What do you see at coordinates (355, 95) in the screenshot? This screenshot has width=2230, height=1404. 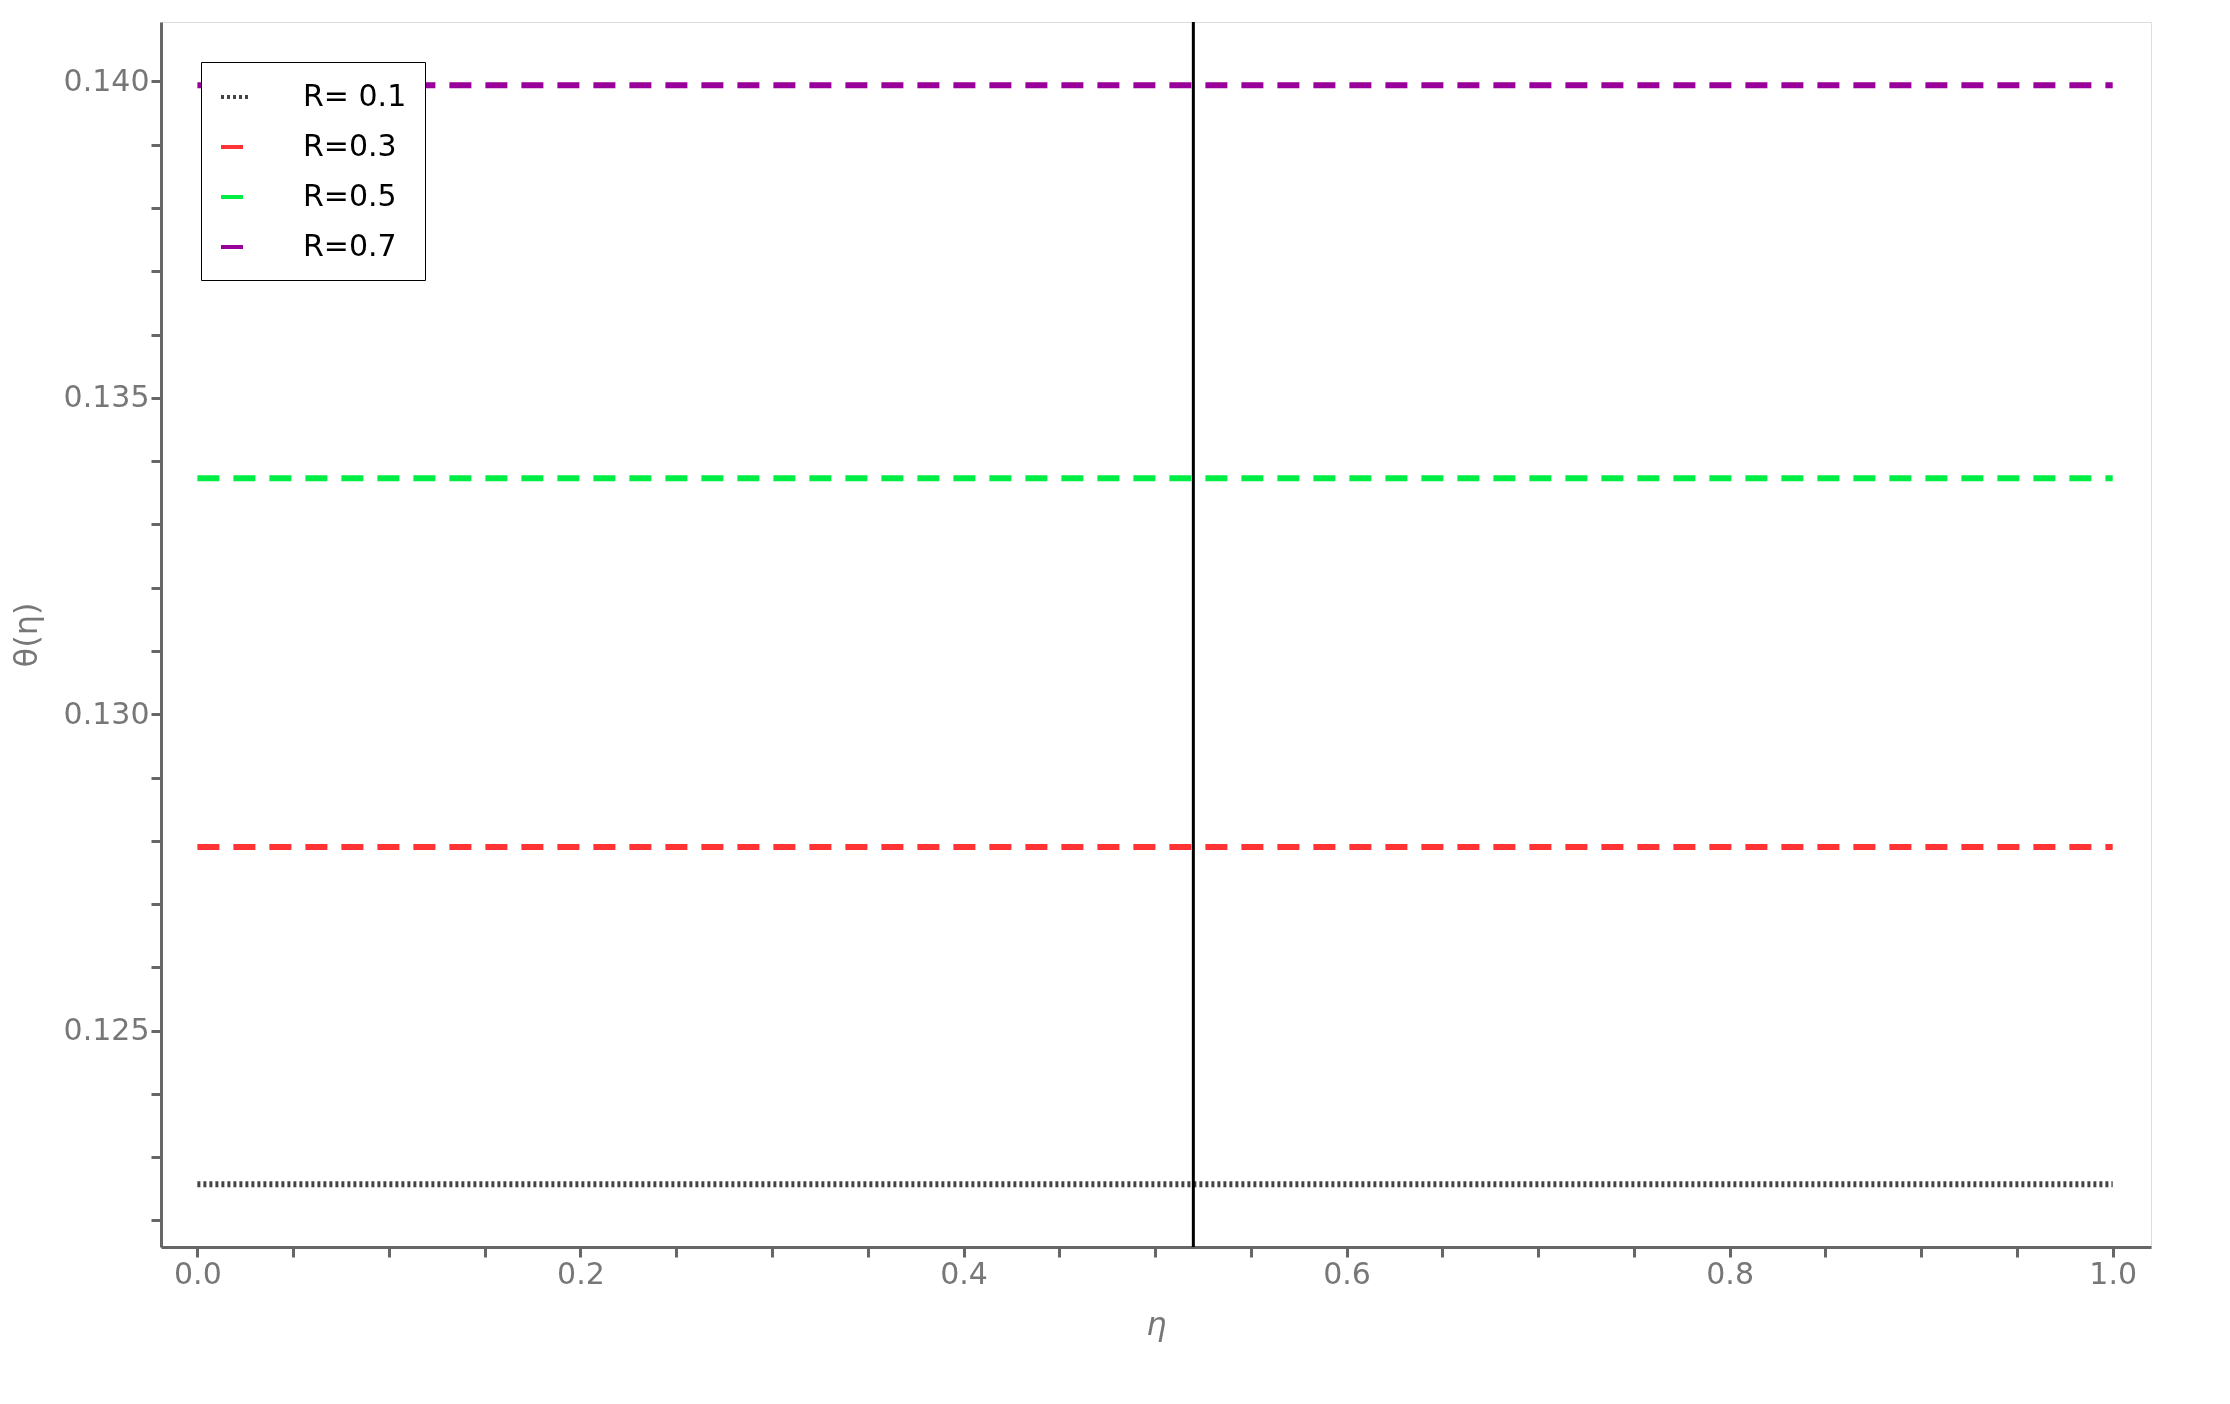 I see `legend-label: R= 0.1` at bounding box center [355, 95].